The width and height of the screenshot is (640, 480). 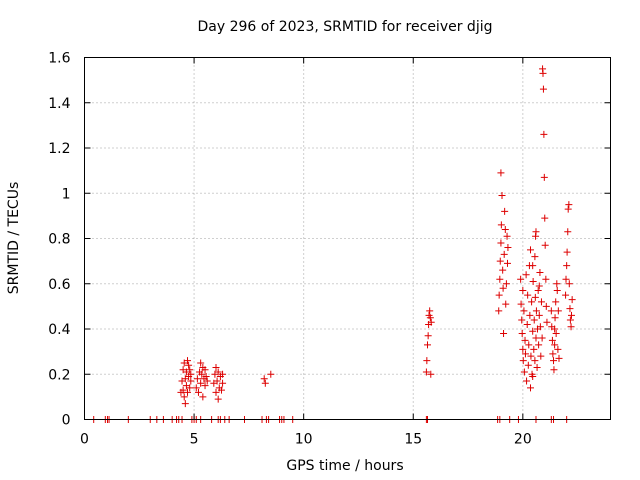 What do you see at coordinates (66, 194) in the screenshot?
I see `y-tick-label: 1` at bounding box center [66, 194].